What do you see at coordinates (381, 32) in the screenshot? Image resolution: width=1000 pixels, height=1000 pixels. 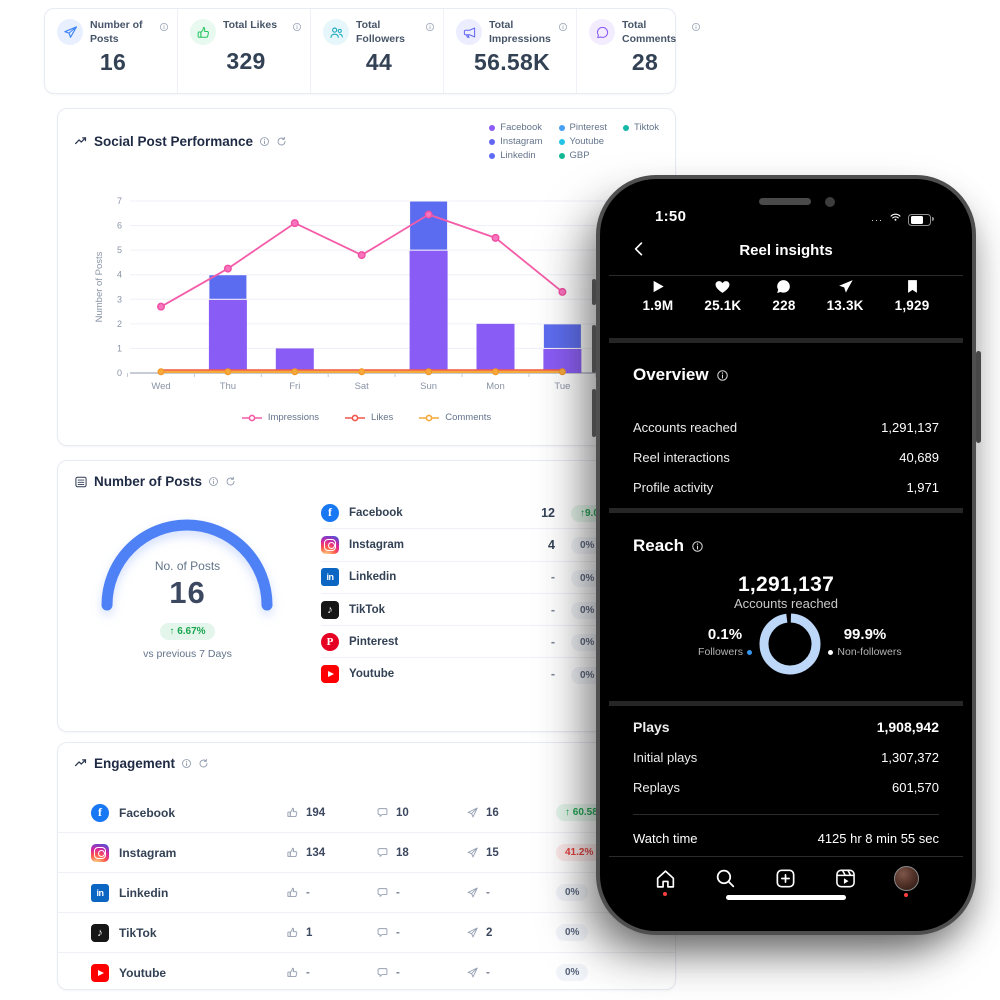 I see `stat-label: Total Followers` at bounding box center [381, 32].